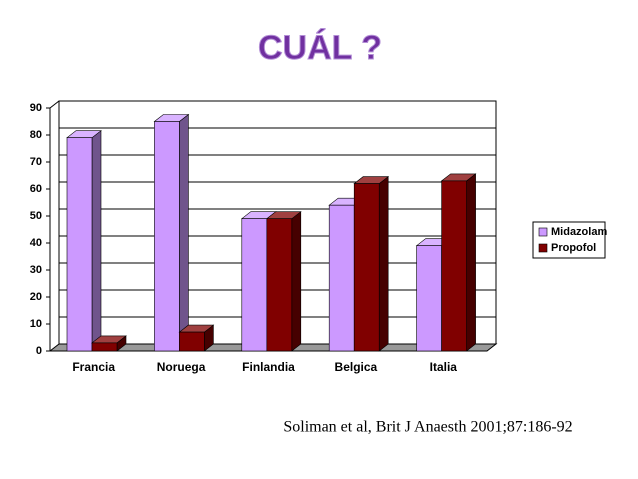 This screenshot has height=479, width=638. I want to click on y-tick-label: 90, so click(36, 108).